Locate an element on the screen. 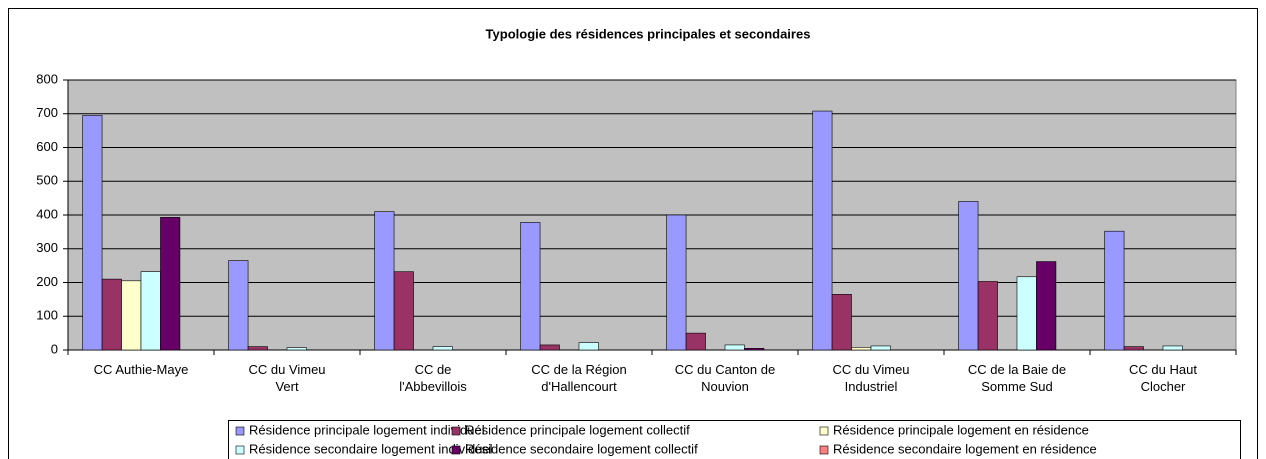  y-tick-label: 500 is located at coordinates (47, 180).